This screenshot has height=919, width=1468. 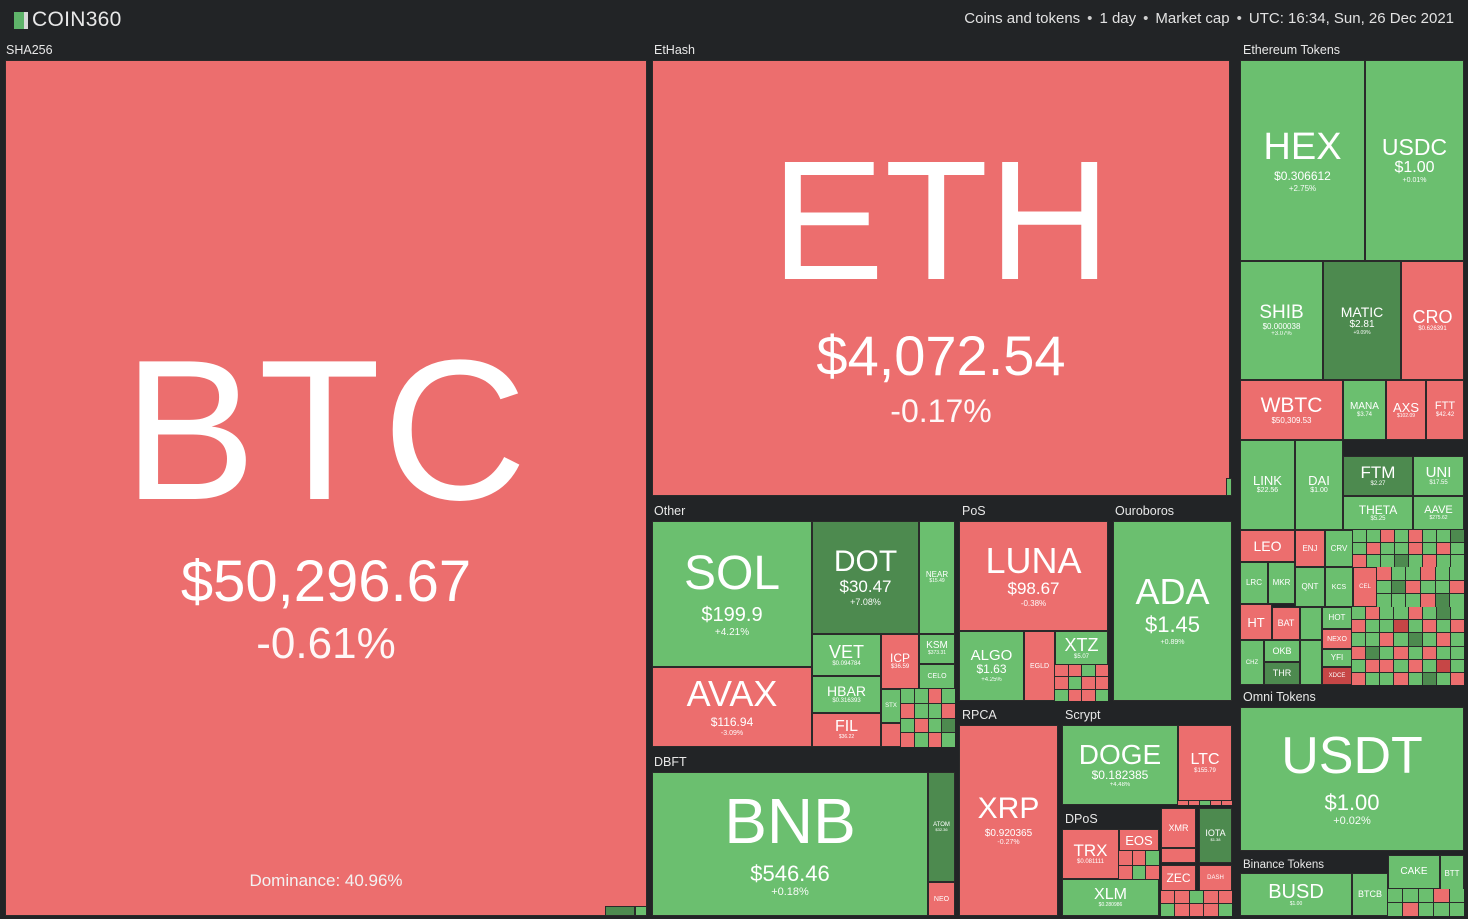 What do you see at coordinates (1362, 320) in the screenshot?
I see `coin-tile-matic: MATIC $2.81 +9.09%` at bounding box center [1362, 320].